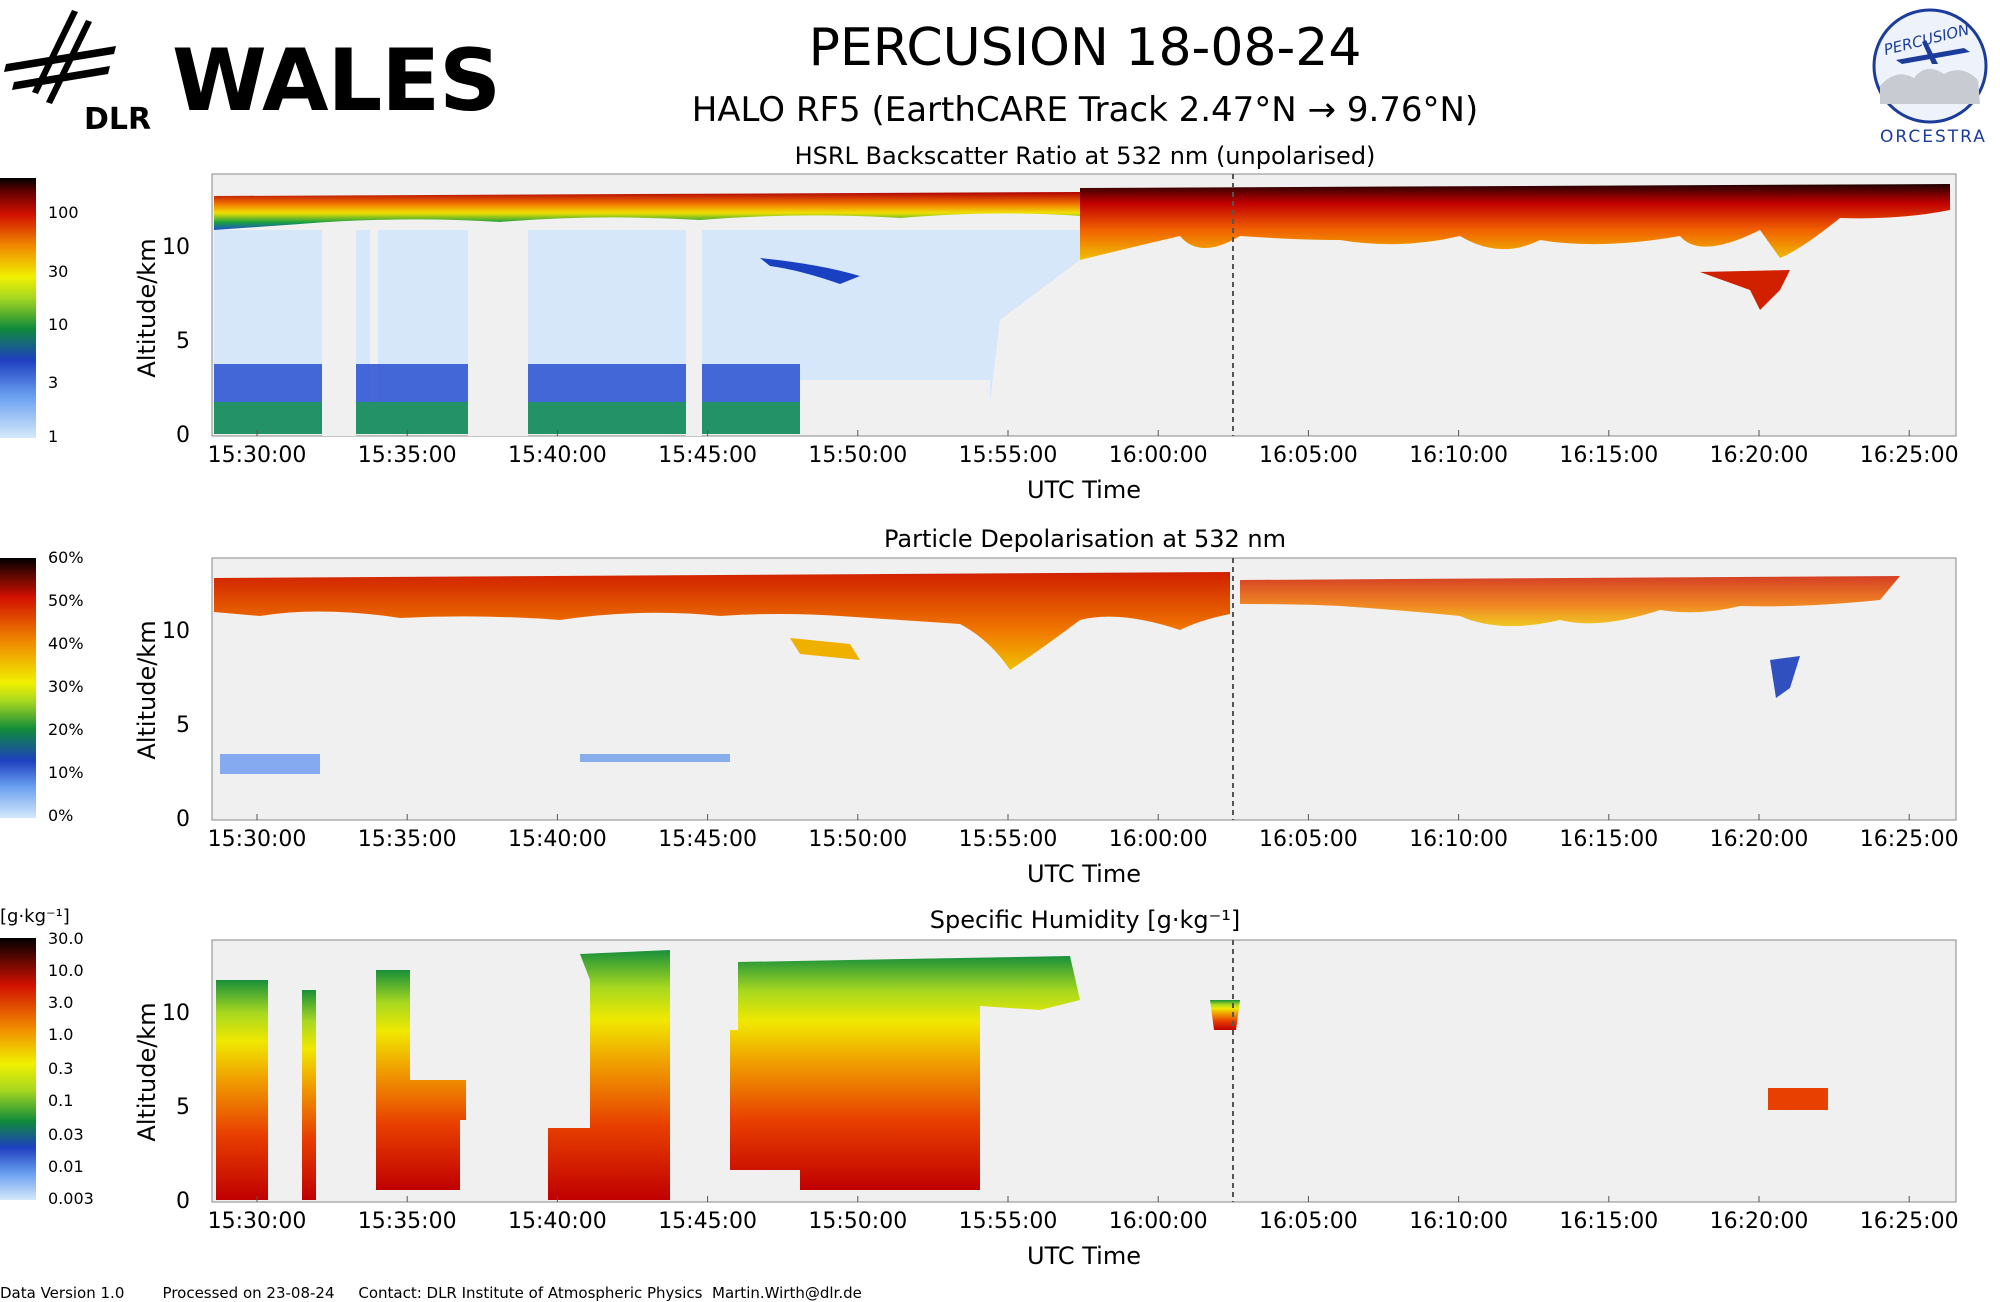 This screenshot has height=1302, width=2000. Describe the element at coordinates (66, 557) in the screenshot. I see `cbar-tick-60: 60%` at that location.